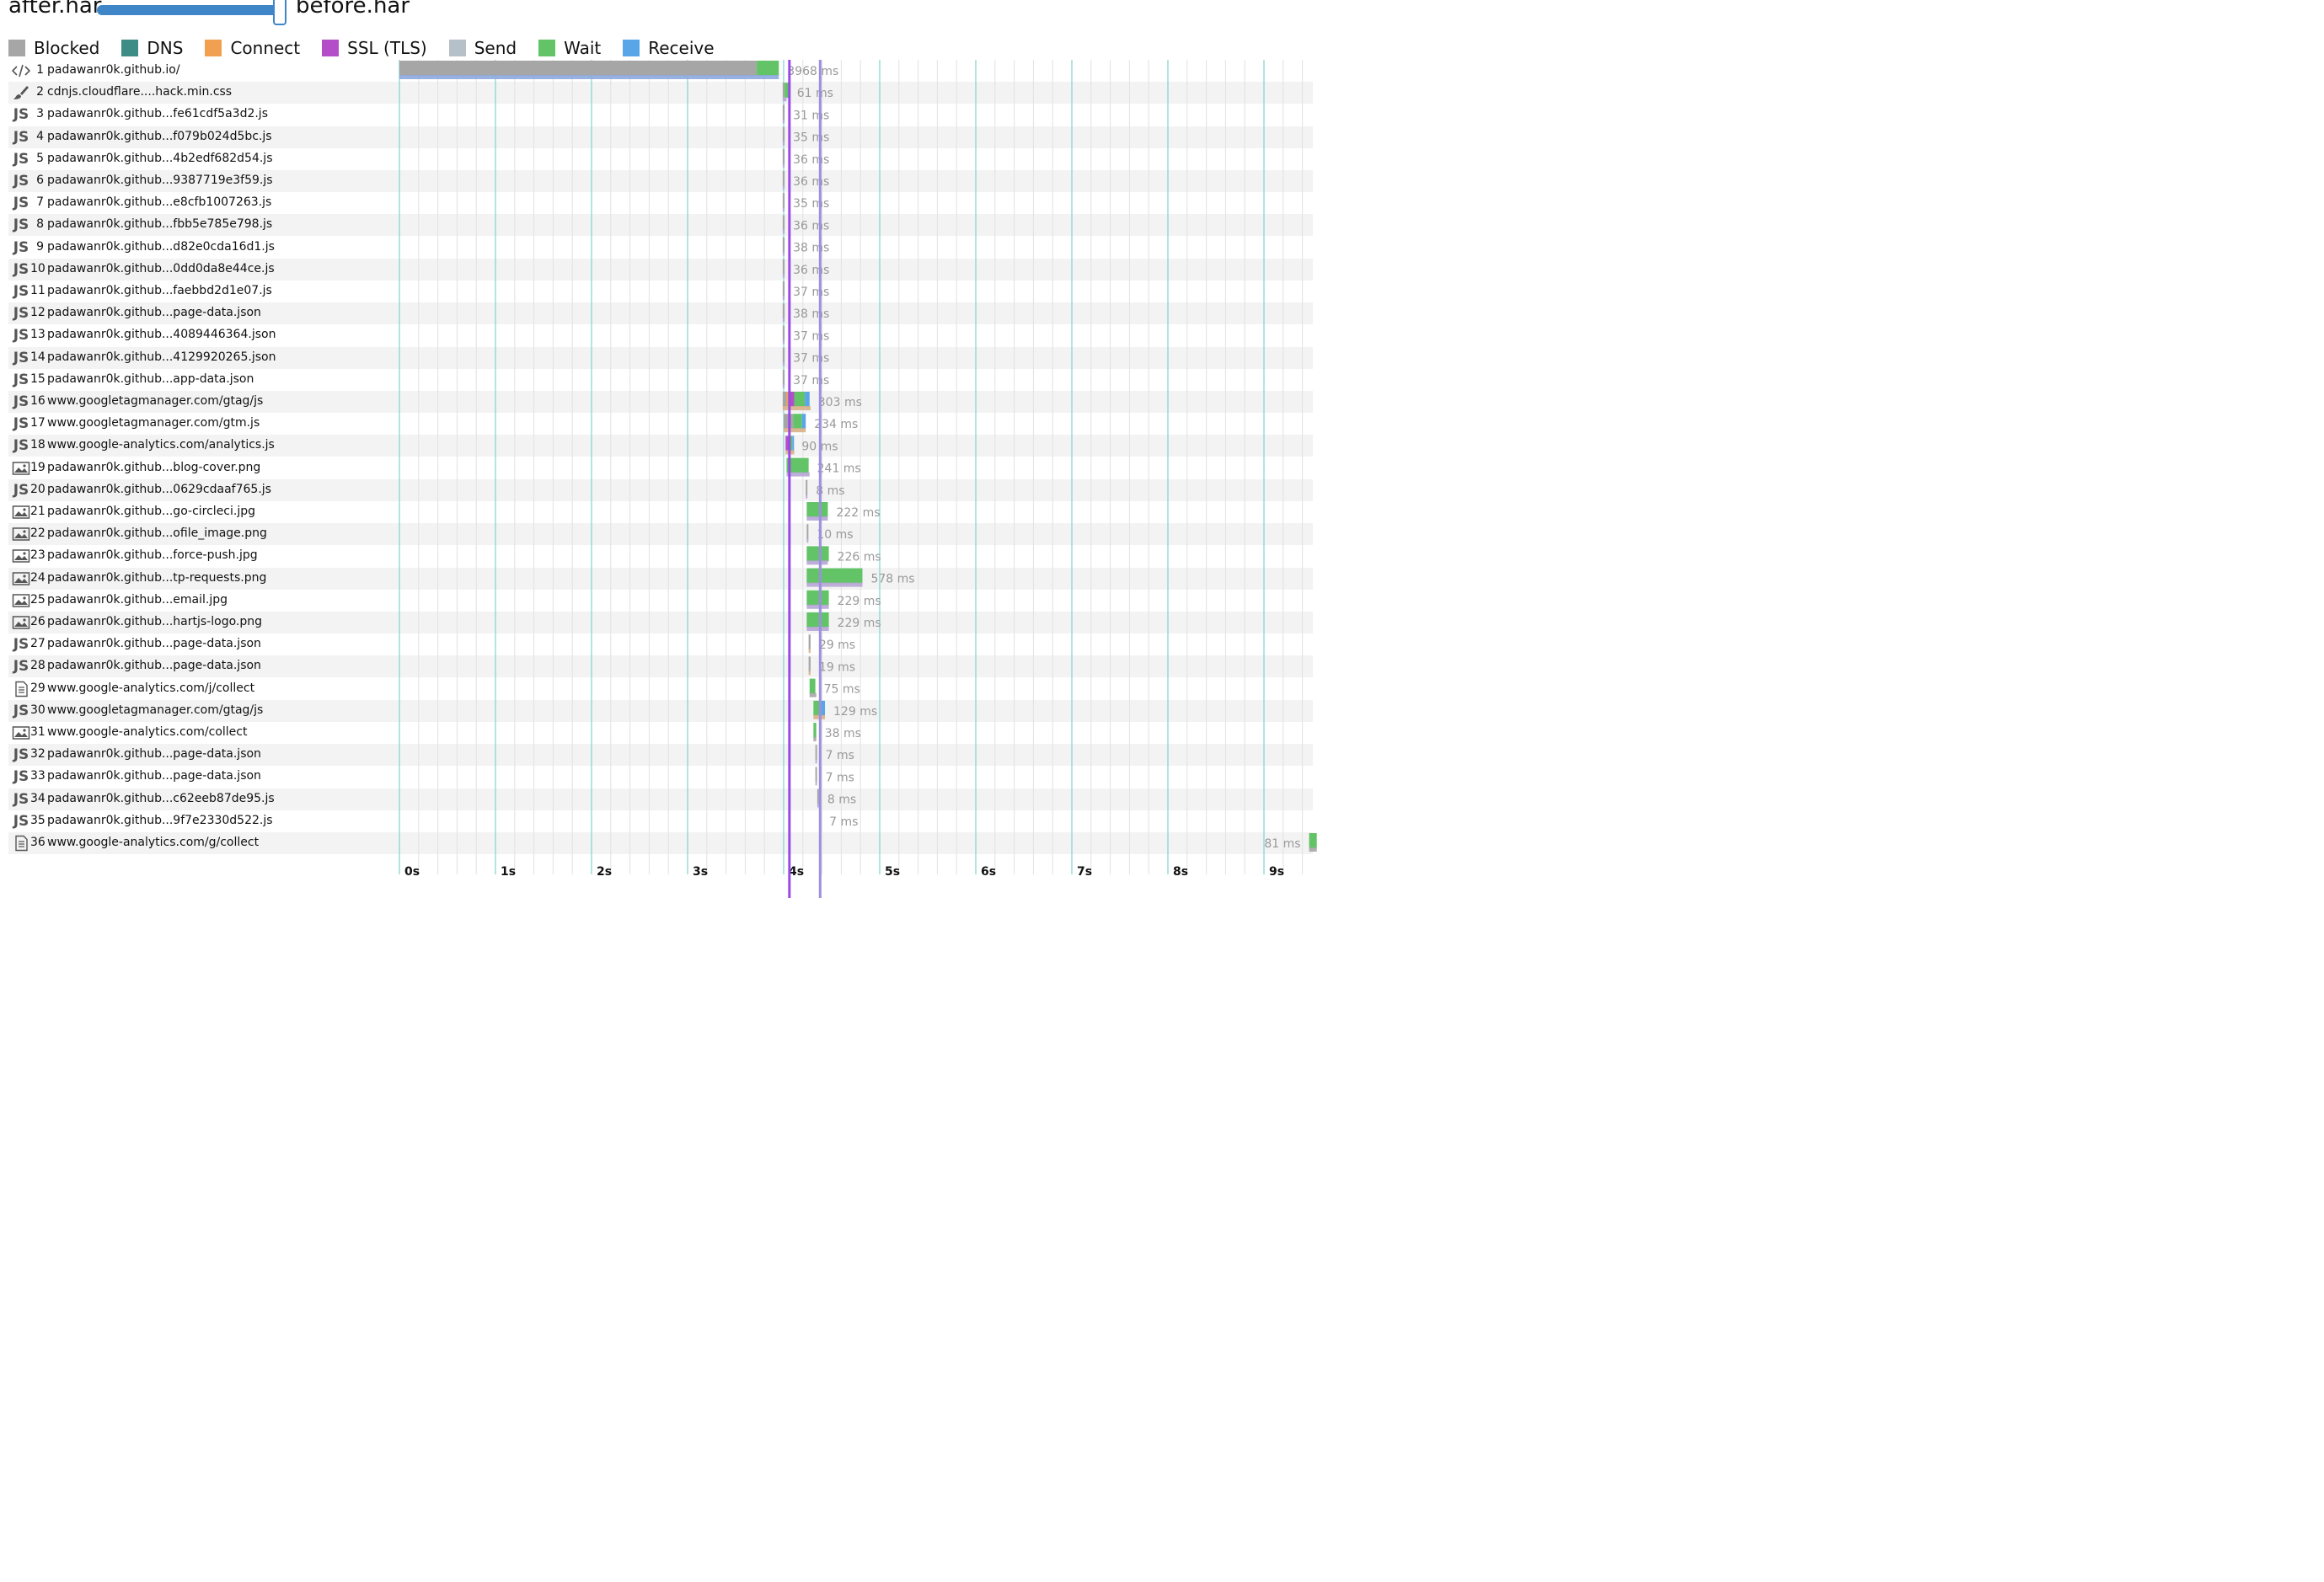 This screenshot has height=1582, width=2324. Describe the element at coordinates (154, 467) in the screenshot. I see `request-url: padawanr0k.github...blog-cover.png` at that location.